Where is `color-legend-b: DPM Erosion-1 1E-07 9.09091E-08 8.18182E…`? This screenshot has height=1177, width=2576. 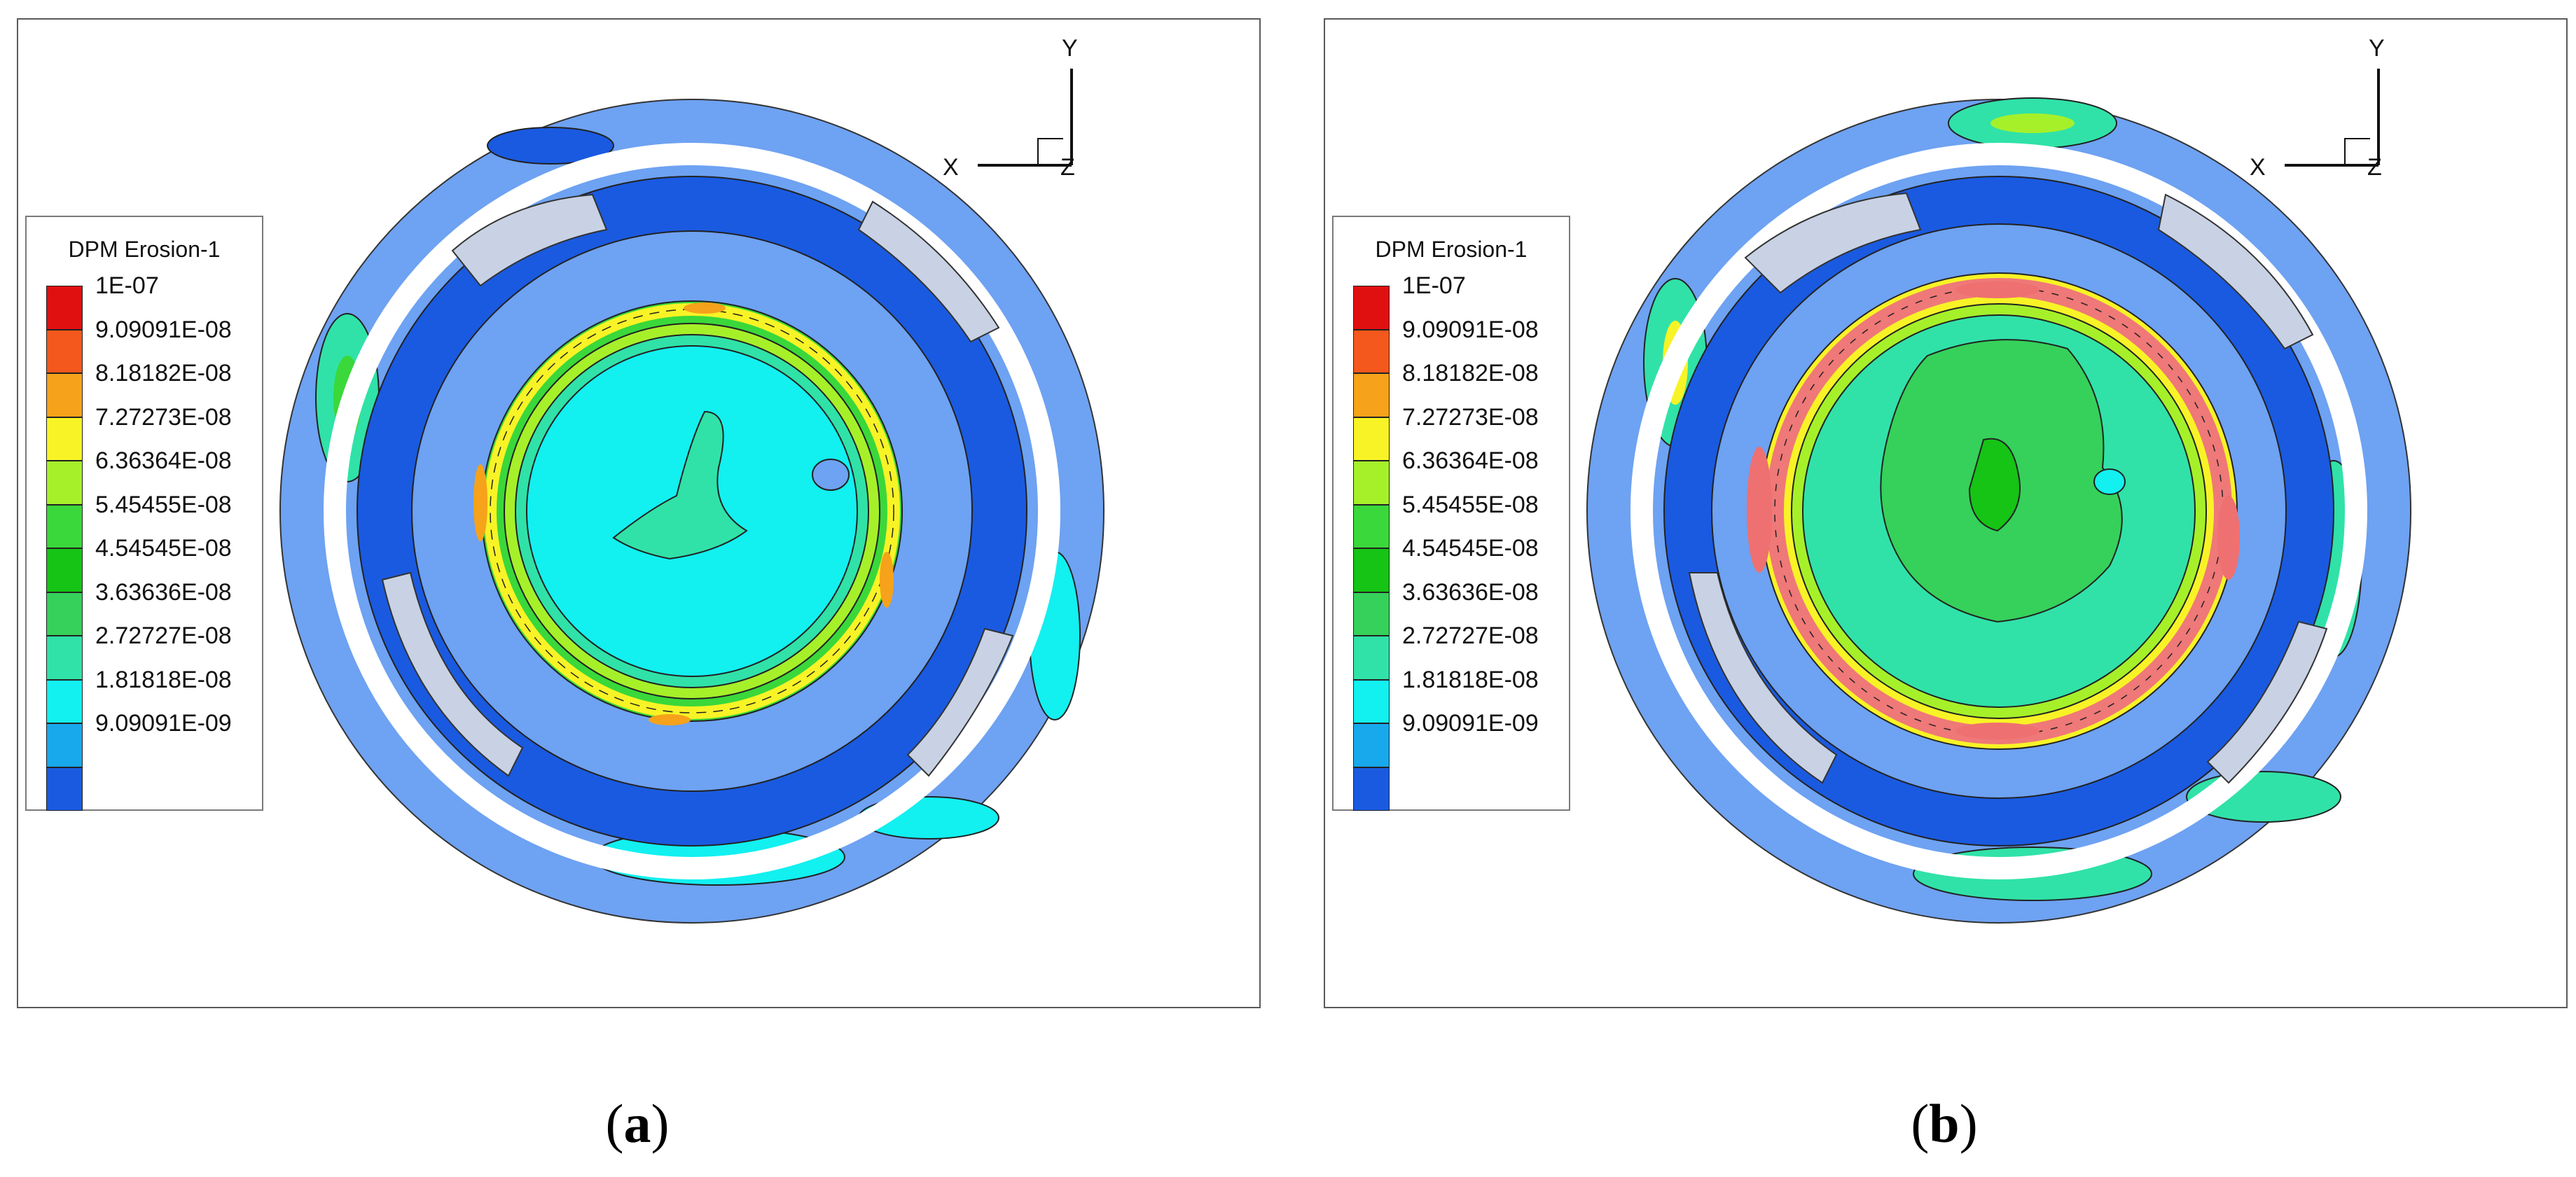
color-legend-b: DPM Erosion-1 1E-07 9.09091E-08 8.18182E… is located at coordinates (1451, 513).